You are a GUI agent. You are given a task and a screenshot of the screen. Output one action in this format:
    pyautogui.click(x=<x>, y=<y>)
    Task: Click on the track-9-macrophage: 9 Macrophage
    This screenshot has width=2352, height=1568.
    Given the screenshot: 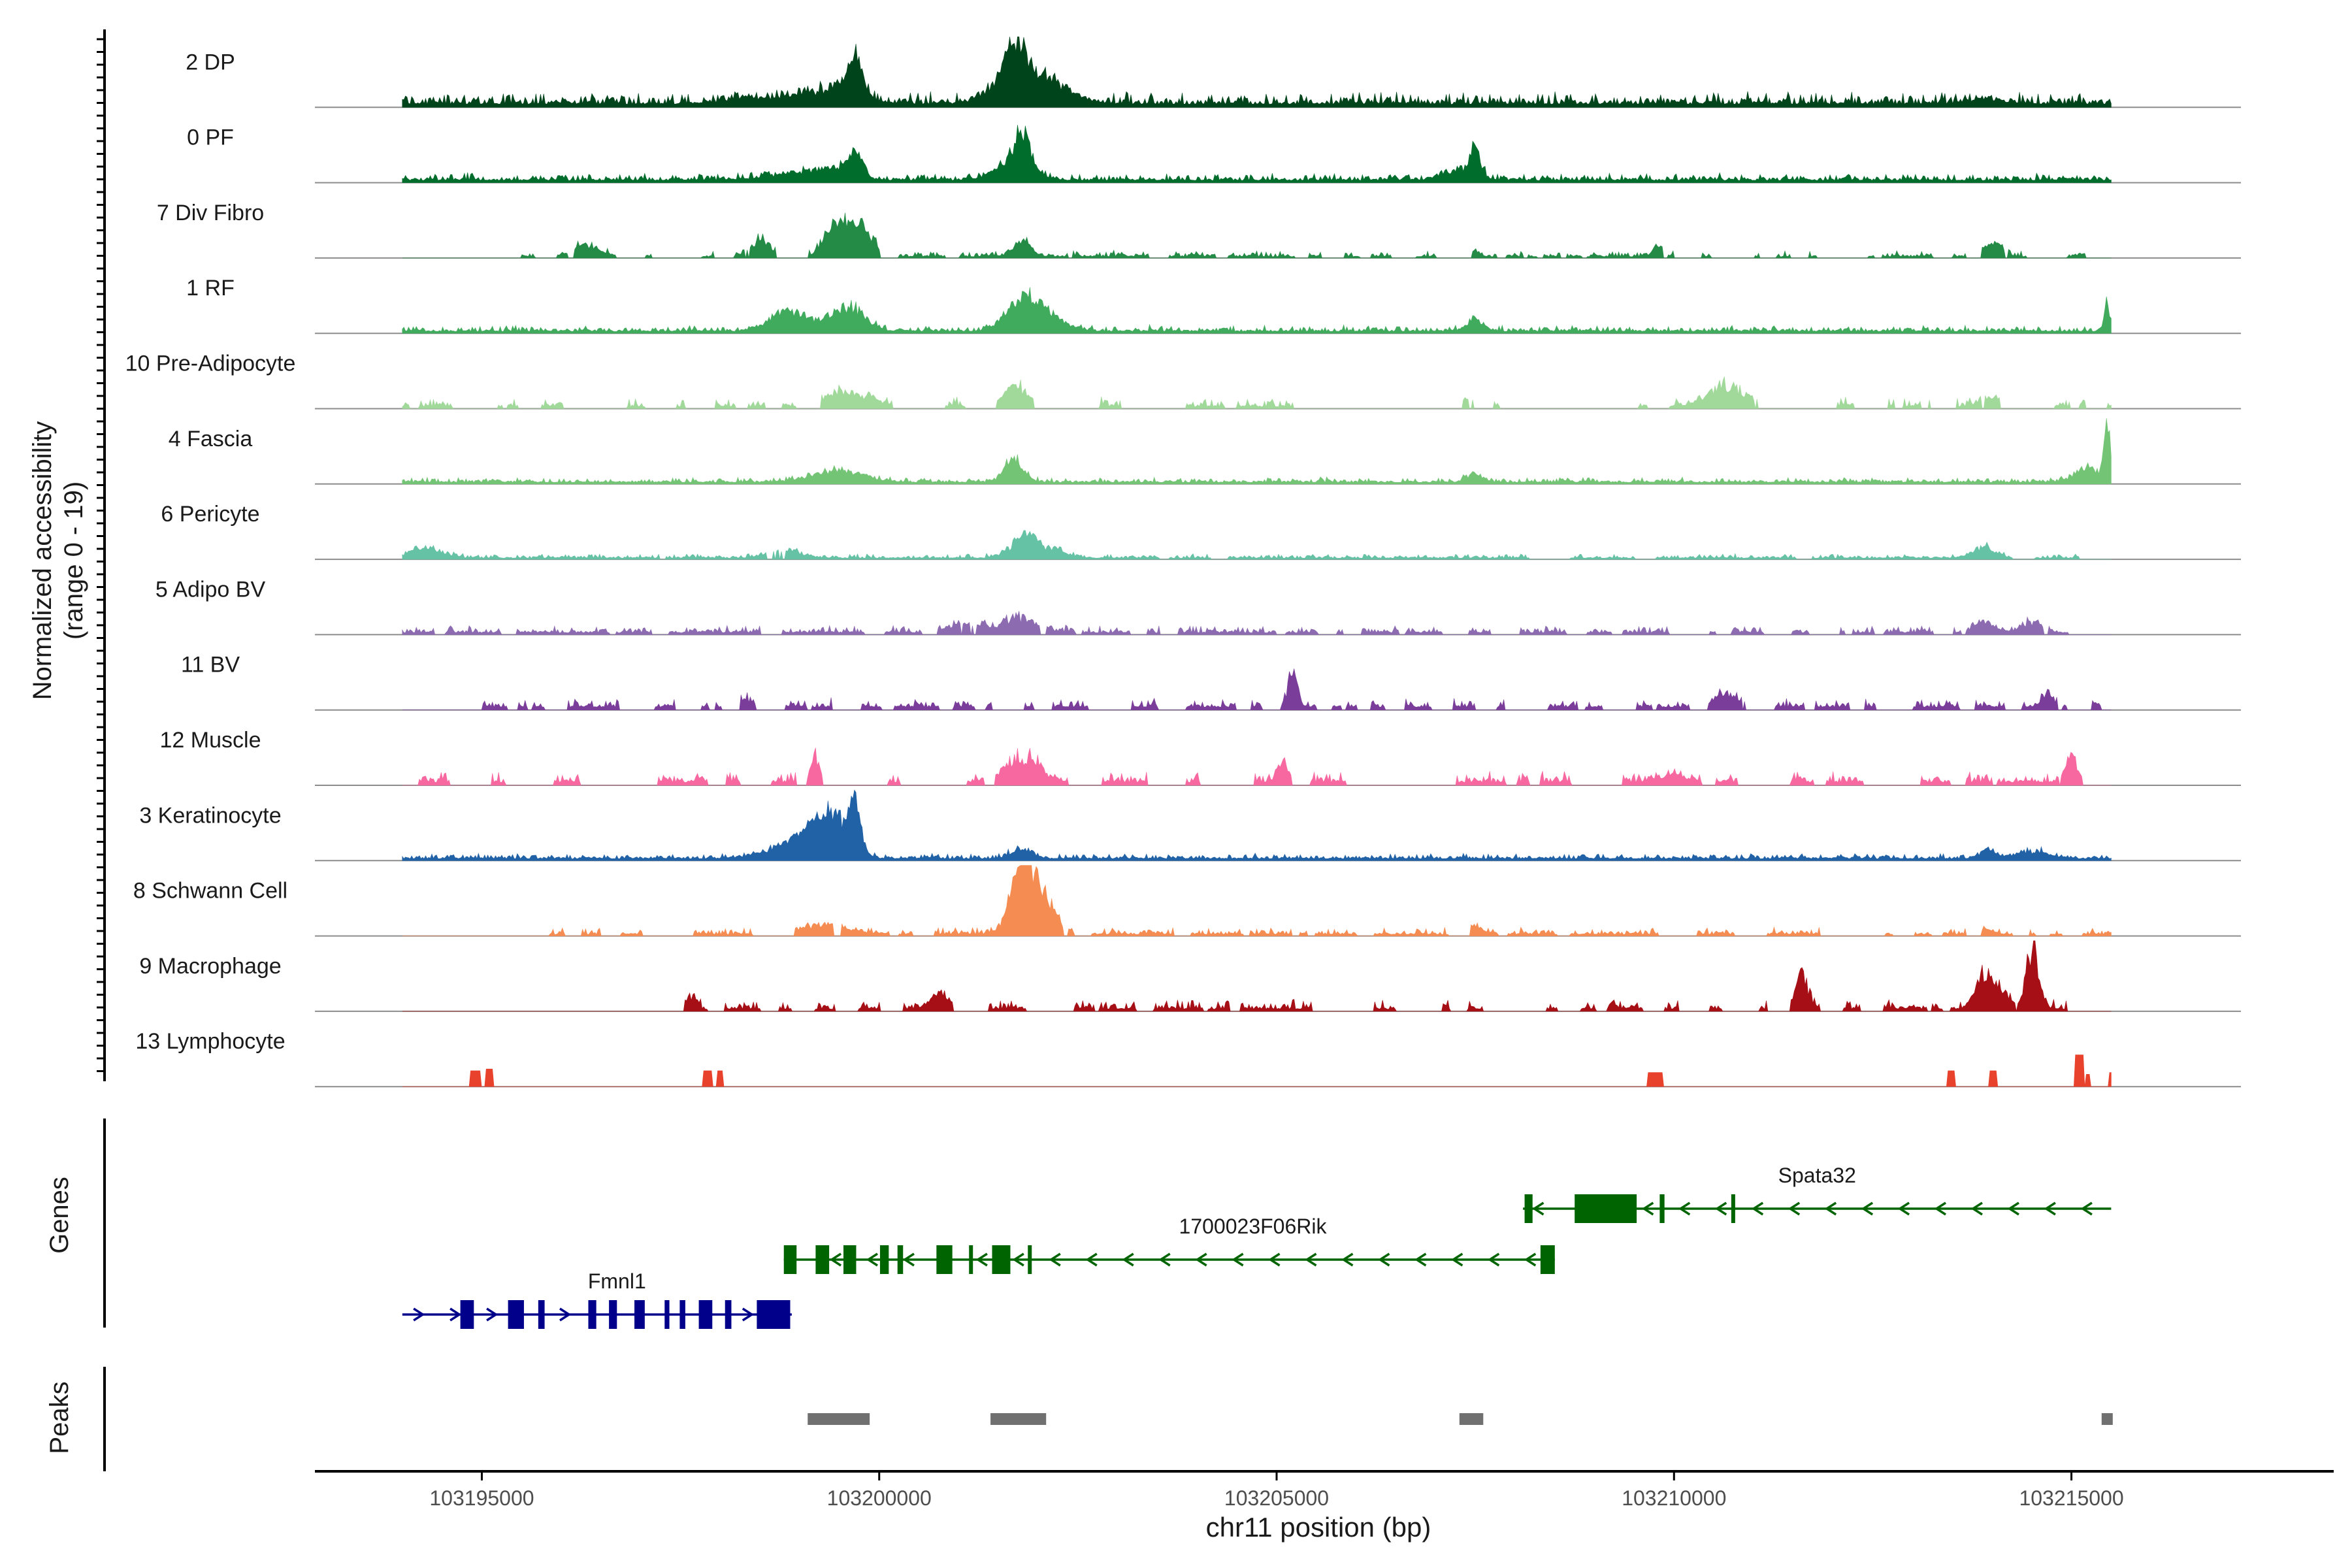 What is the action you would take?
    pyautogui.click(x=1190, y=976)
    